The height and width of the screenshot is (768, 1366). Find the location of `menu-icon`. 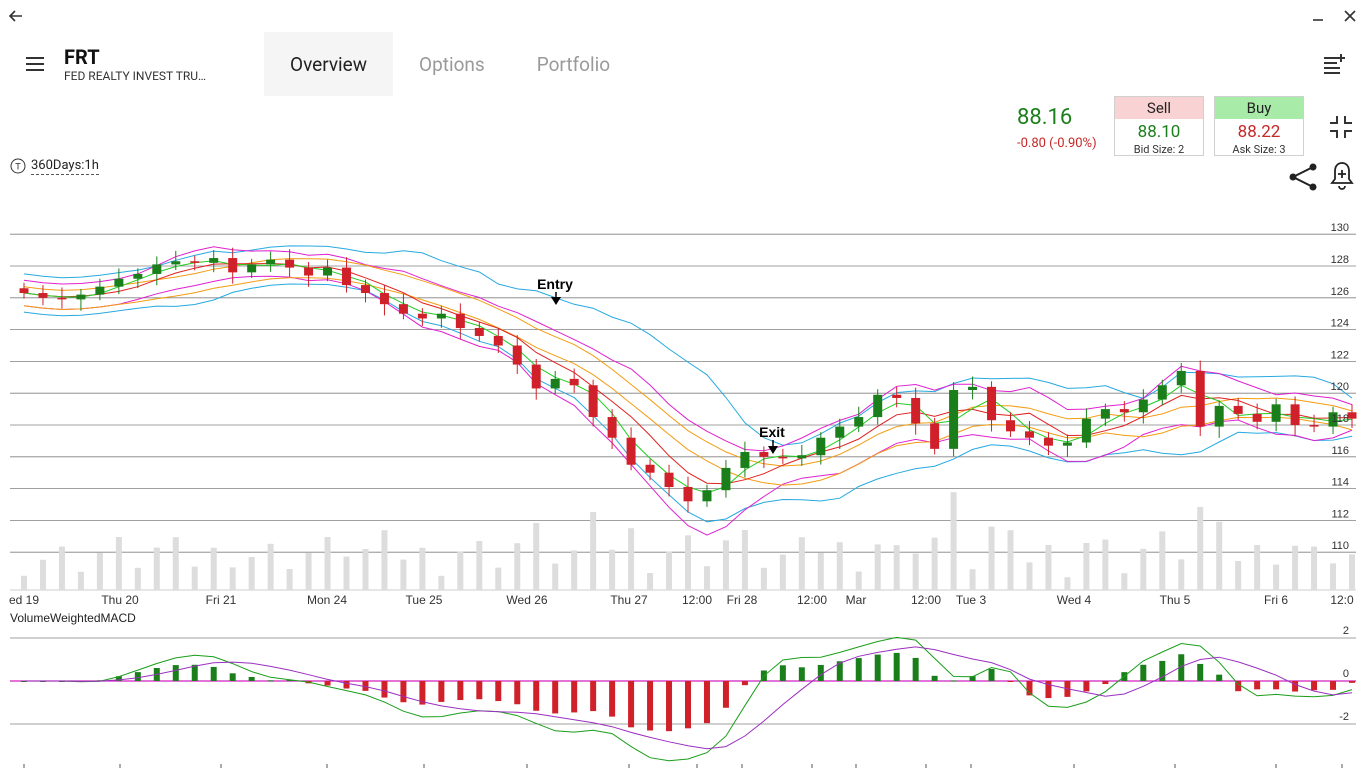

menu-icon is located at coordinates (36, 64).